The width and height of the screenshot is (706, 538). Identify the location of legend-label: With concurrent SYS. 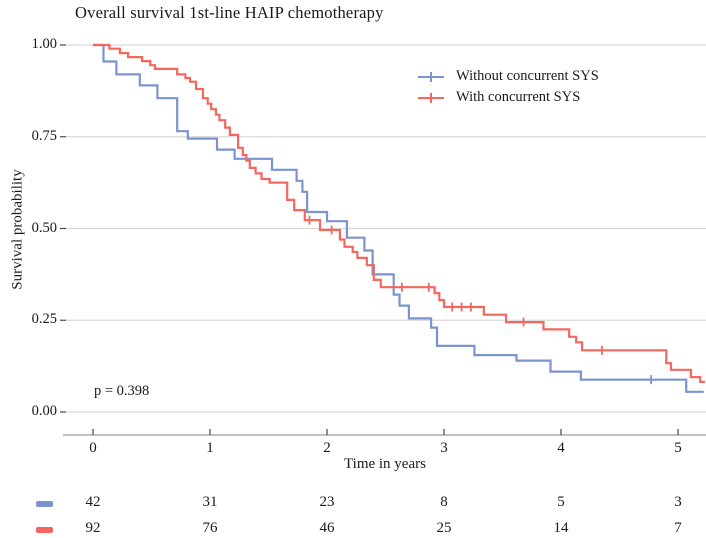
(518, 97).